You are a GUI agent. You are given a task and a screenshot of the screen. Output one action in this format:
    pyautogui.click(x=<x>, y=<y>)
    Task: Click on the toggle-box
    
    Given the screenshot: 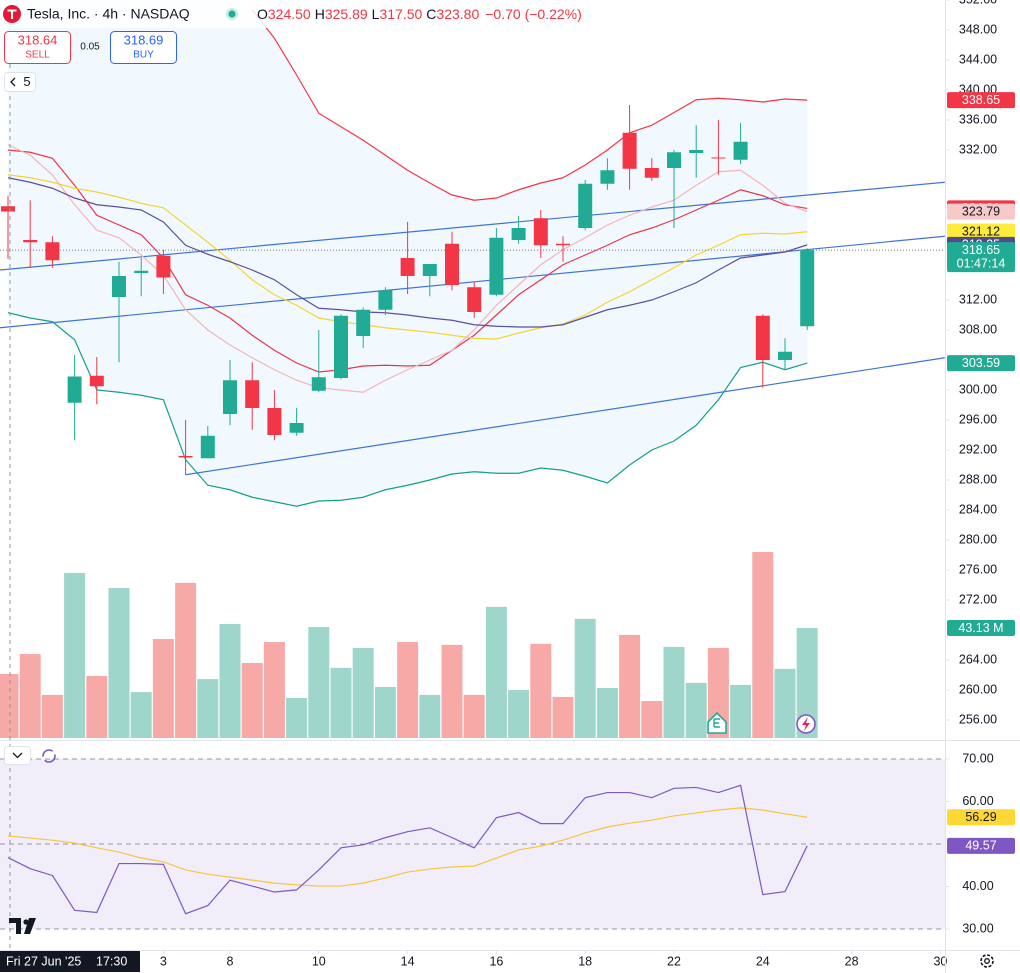 What is the action you would take?
    pyautogui.click(x=20, y=82)
    